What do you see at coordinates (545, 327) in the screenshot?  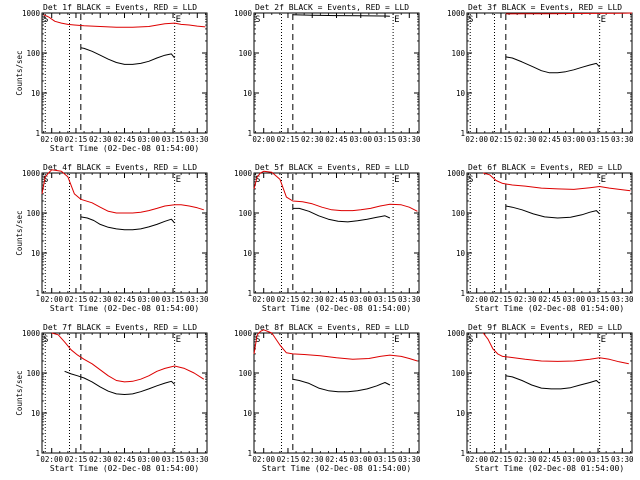 I see `panel-title: Det 9f BLACK = Events, RED = LLD` at bounding box center [545, 327].